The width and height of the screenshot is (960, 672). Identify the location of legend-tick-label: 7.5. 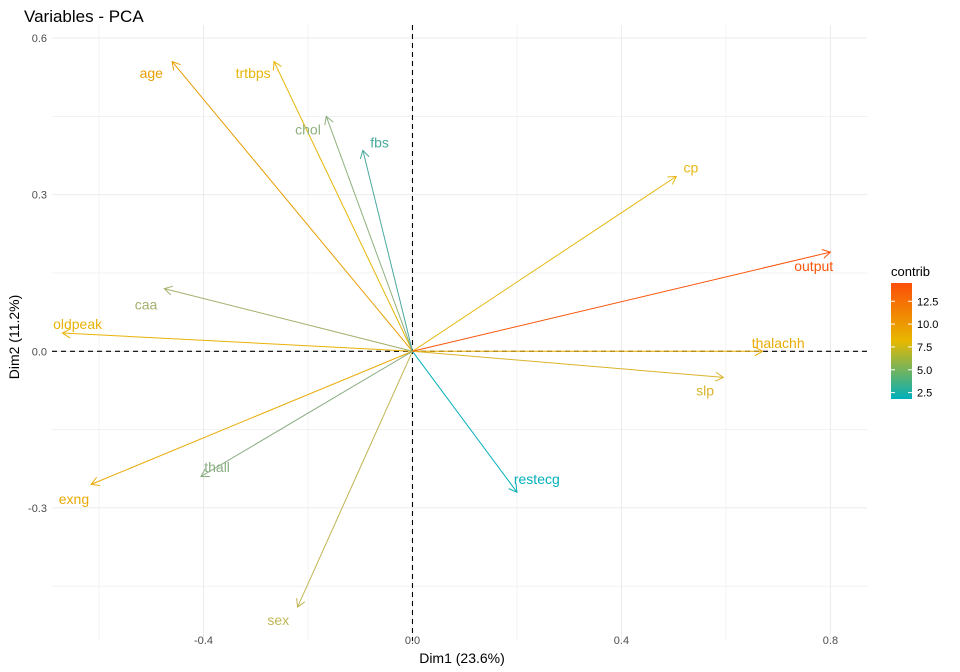
(924, 348).